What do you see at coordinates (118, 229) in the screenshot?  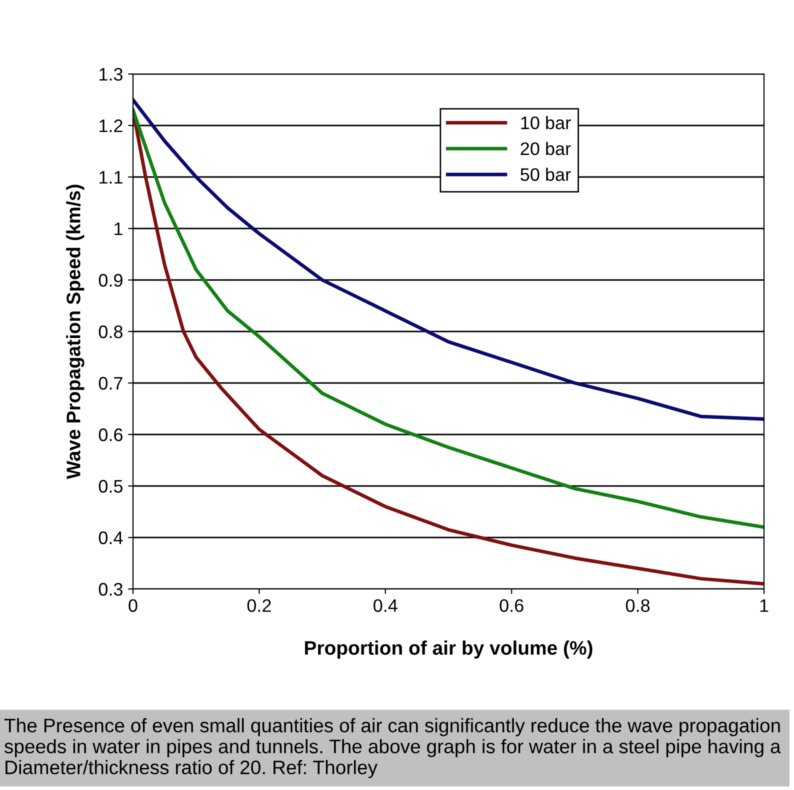 I see `y-tick-label: 1` at bounding box center [118, 229].